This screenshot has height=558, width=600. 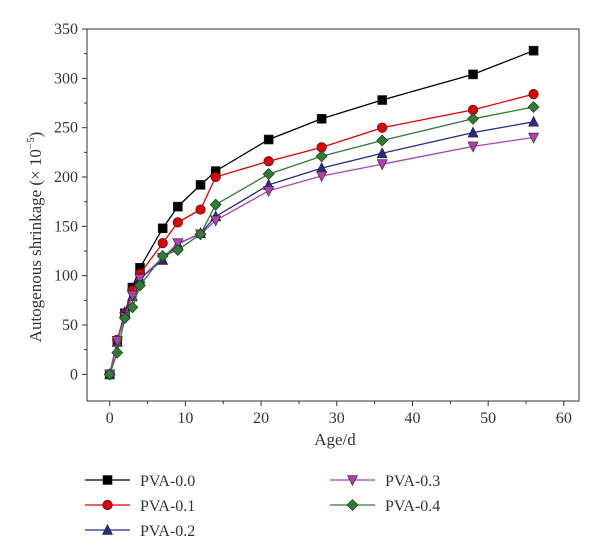 I want to click on y-axis-title-exponent: −5, so click(x=31, y=143).